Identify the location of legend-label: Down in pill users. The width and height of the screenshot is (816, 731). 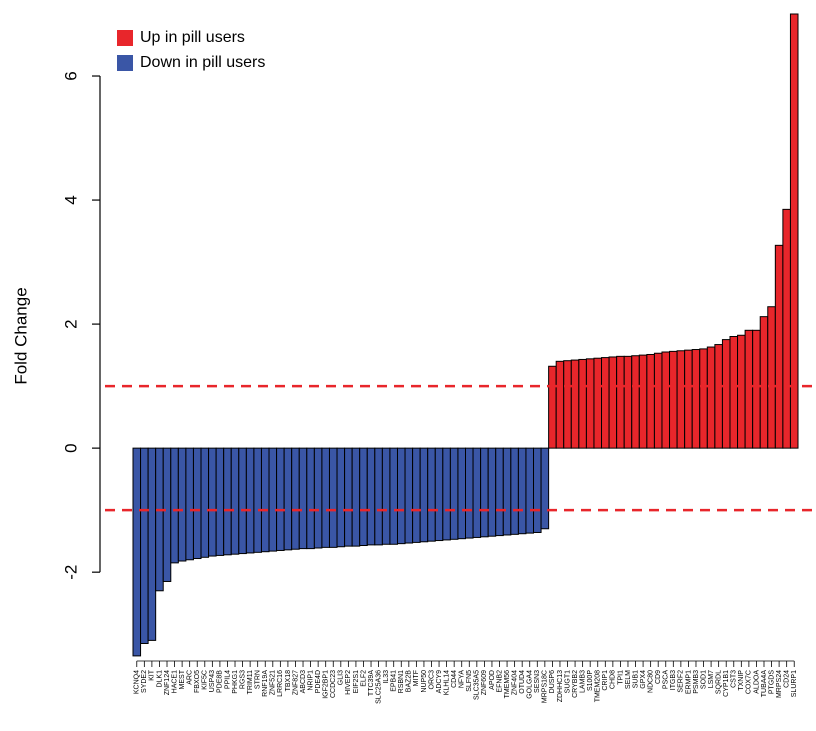
(202, 62).